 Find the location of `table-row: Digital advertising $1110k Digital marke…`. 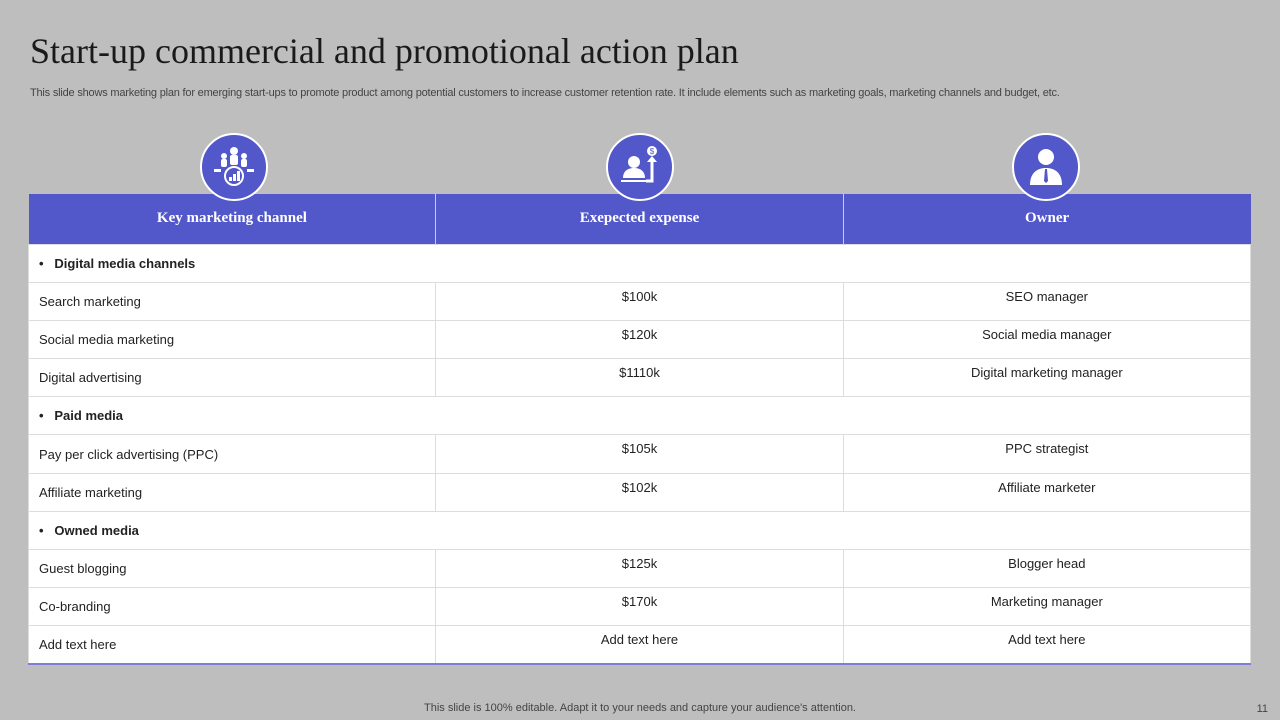

table-row: Digital advertising $1110k Digital marke… is located at coordinates (639, 378).